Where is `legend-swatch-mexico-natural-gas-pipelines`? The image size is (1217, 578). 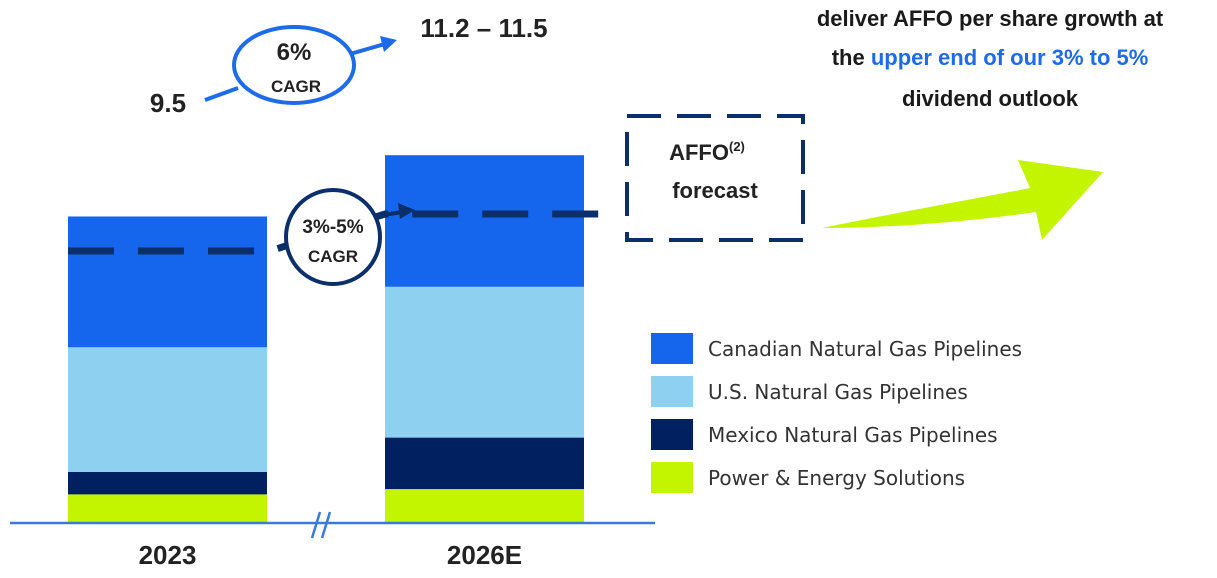
legend-swatch-mexico-natural-gas-pipelines is located at coordinates (672, 434).